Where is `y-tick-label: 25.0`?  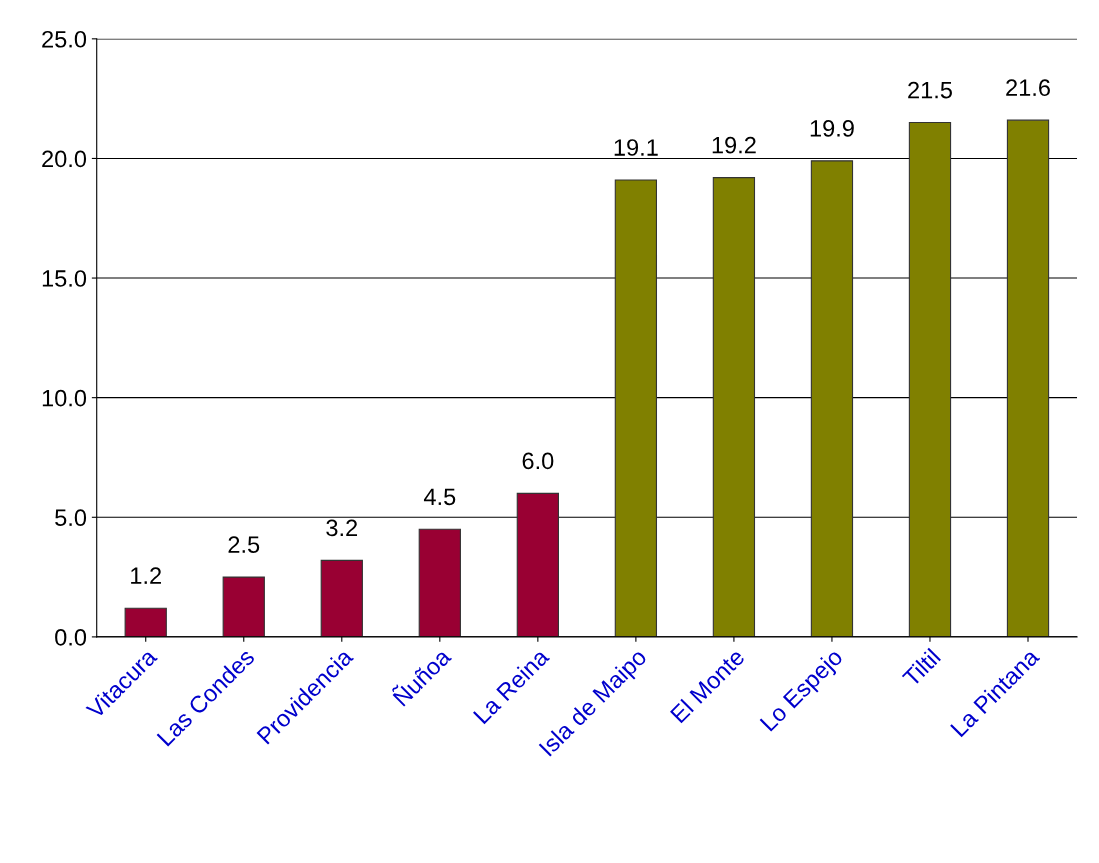
y-tick-label: 25.0 is located at coordinates (64, 39).